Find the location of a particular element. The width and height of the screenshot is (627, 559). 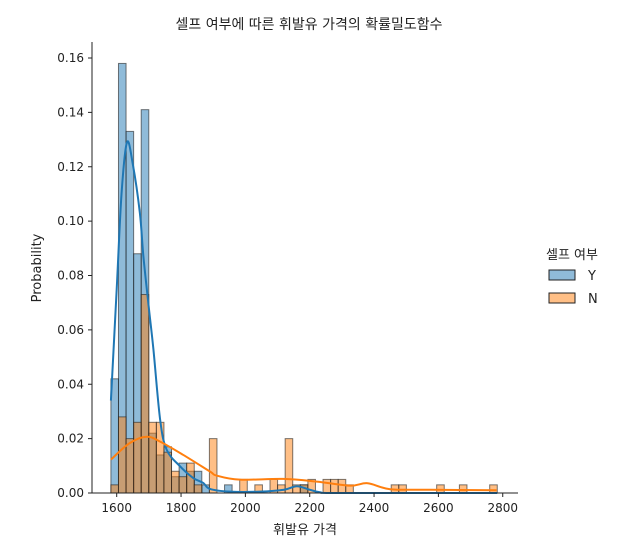

legend-swatch-n is located at coordinates (562, 298).